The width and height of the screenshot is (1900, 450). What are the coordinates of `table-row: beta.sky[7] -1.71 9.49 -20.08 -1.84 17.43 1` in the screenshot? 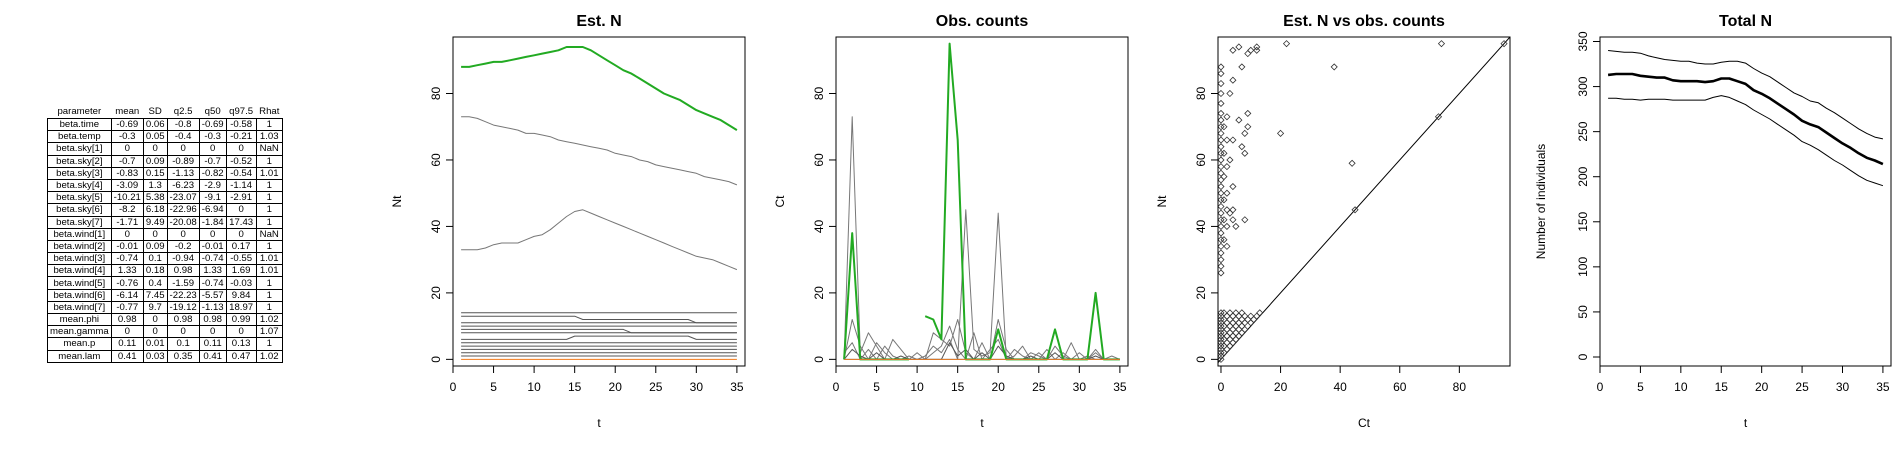 It's located at (165, 222).